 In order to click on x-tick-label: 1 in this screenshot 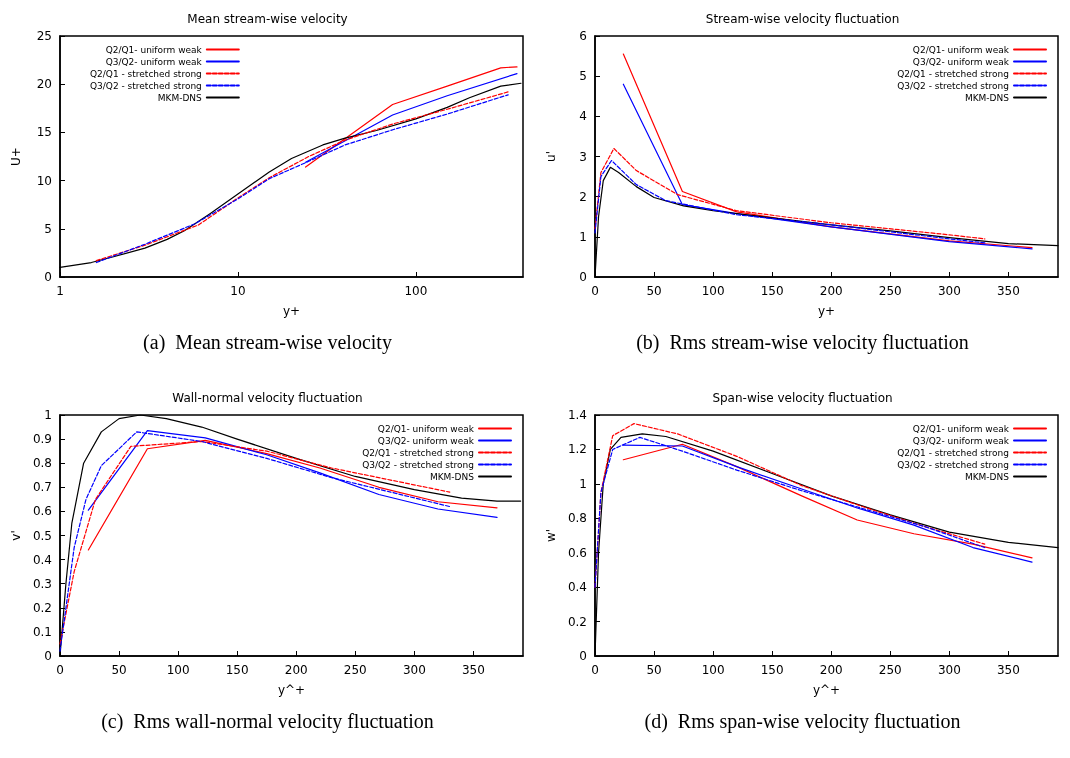, I will do `click(60, 291)`.